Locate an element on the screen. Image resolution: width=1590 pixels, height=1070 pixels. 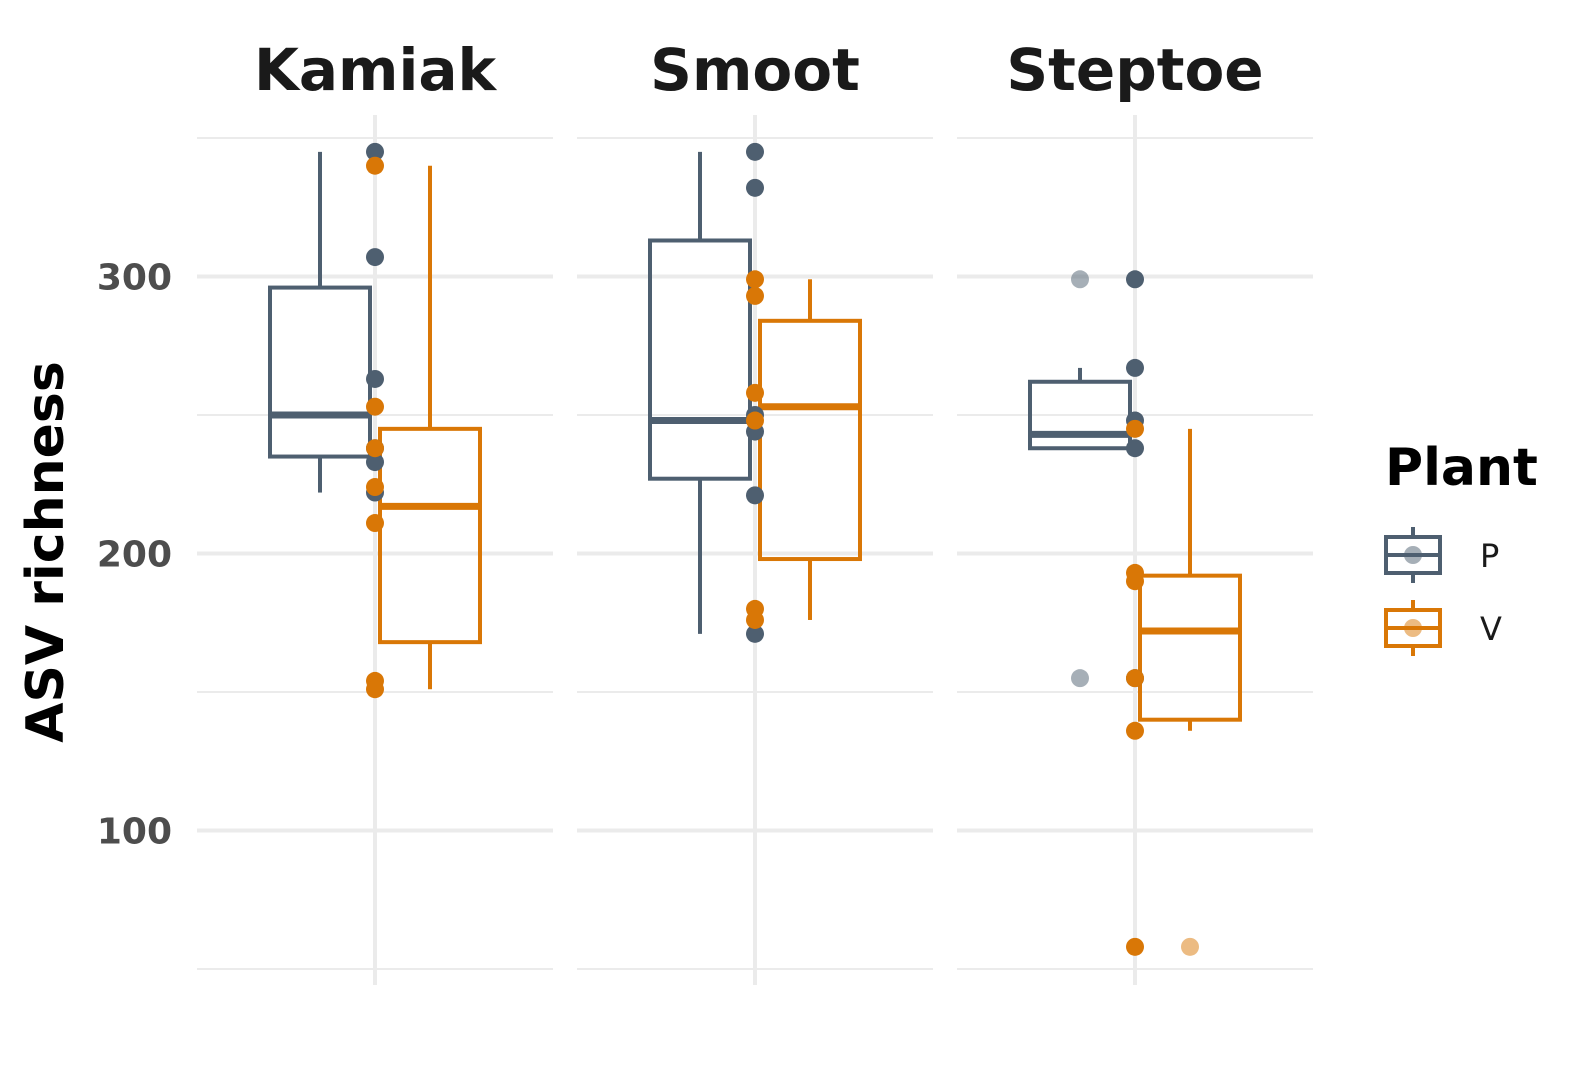
box-steptoe-v is located at coordinates (1190, 579).